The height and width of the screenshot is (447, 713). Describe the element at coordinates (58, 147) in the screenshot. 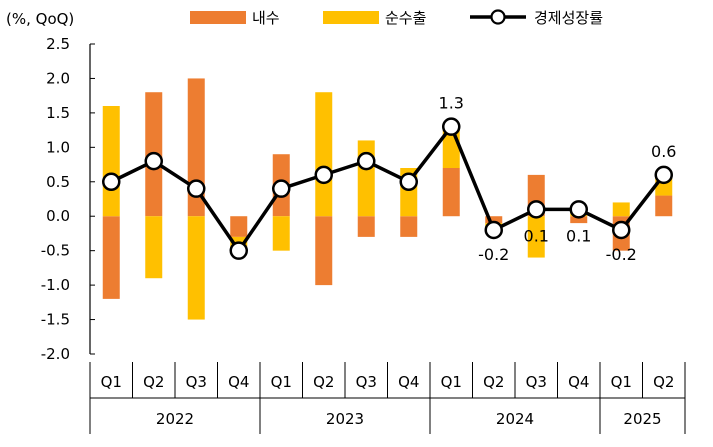

I see `y-tick-label: 1.0` at that location.